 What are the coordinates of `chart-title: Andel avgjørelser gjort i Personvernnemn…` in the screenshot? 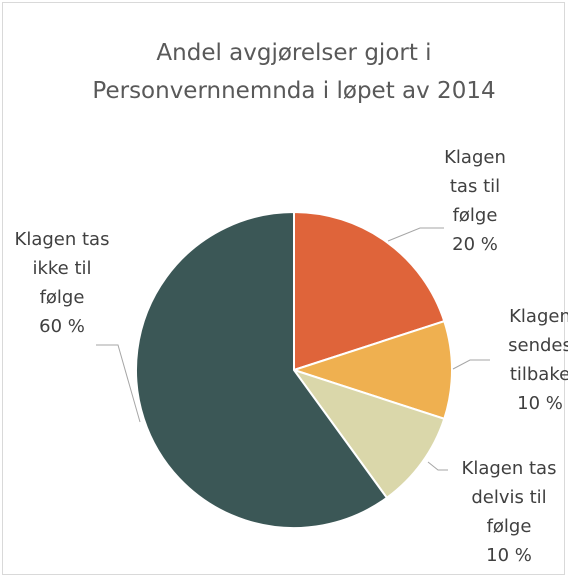 It's located at (294, 72).